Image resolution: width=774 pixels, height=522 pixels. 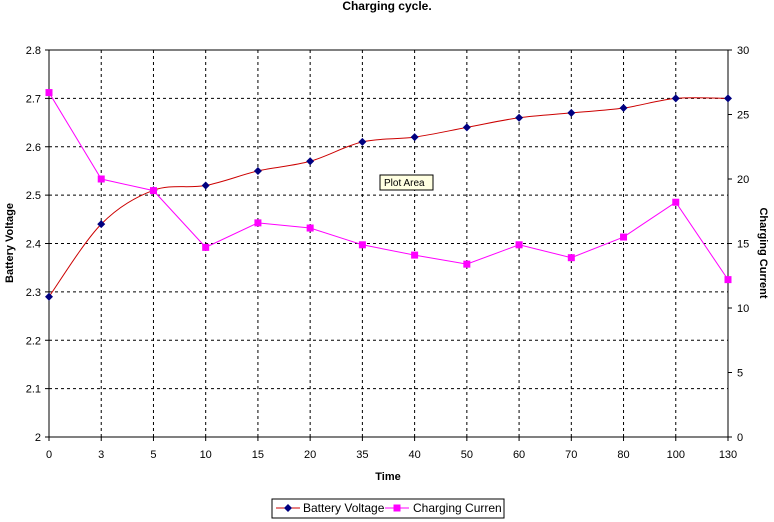 What do you see at coordinates (33, 196) in the screenshot?
I see `y-left-tick-label: 2.5` at bounding box center [33, 196].